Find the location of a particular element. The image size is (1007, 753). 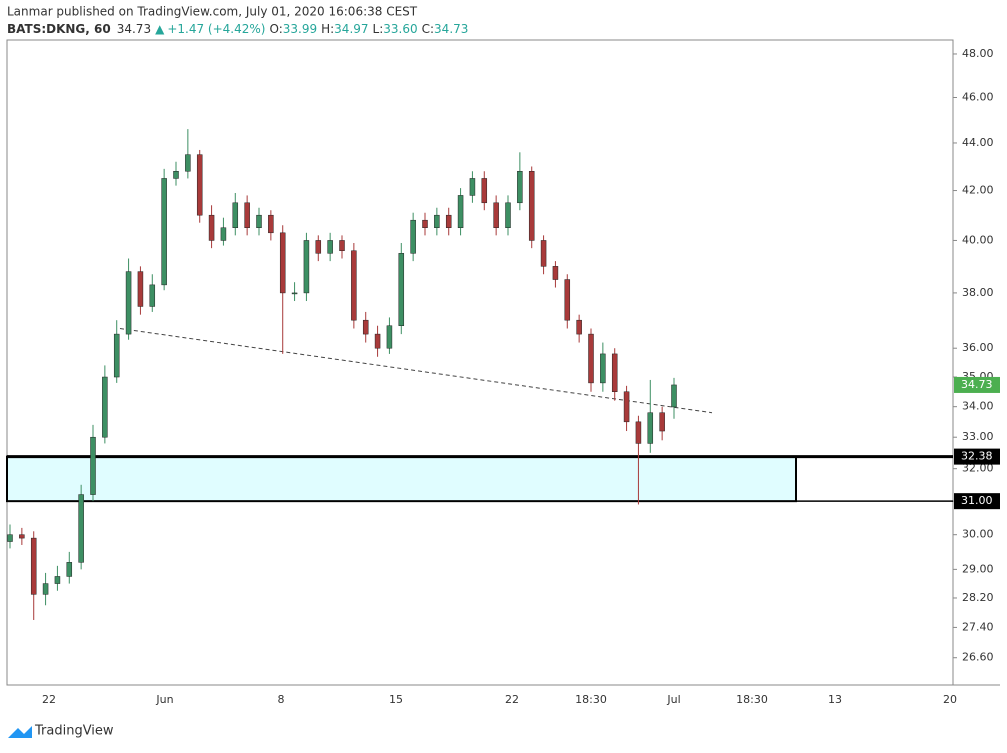

zone-price-label: 32.38 is located at coordinates (977, 456).